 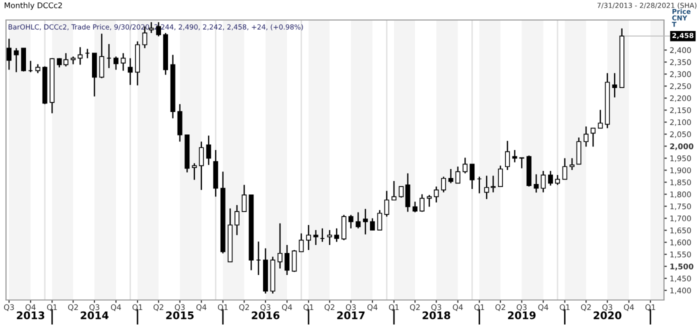 What do you see at coordinates (608, 315) in the screenshot?
I see `x2-tick-label: 2020` at bounding box center [608, 315].